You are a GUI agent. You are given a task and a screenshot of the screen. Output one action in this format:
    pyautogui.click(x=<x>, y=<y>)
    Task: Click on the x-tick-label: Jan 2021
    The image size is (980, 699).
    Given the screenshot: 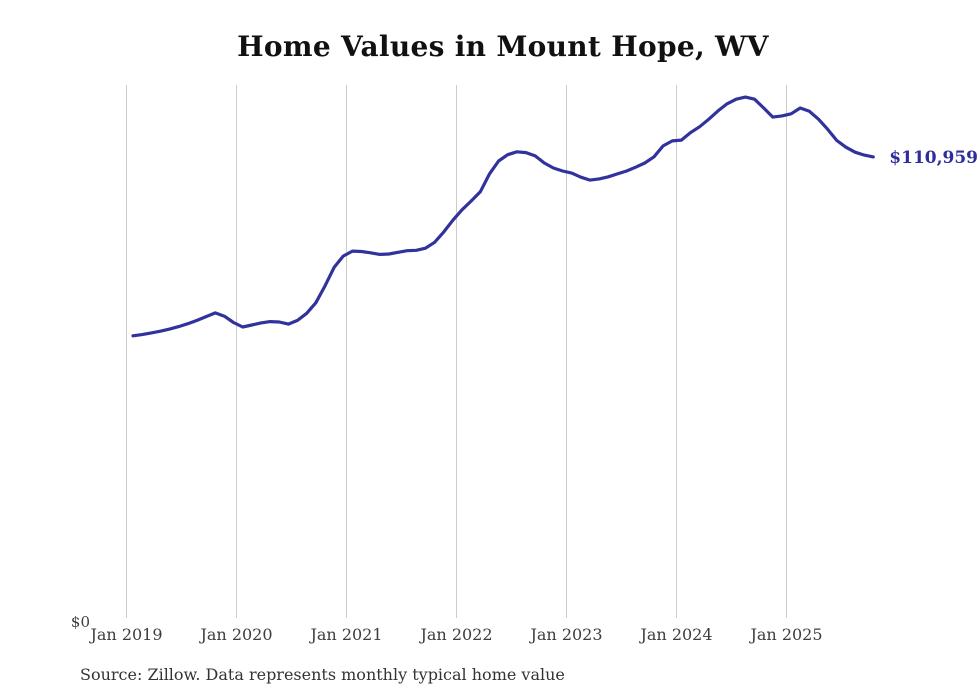 What is the action you would take?
    pyautogui.click(x=345, y=634)
    